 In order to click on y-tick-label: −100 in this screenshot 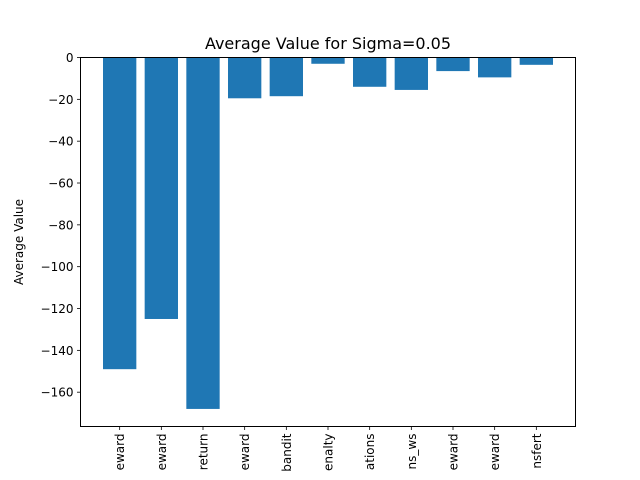, I will do `click(57, 267)`.